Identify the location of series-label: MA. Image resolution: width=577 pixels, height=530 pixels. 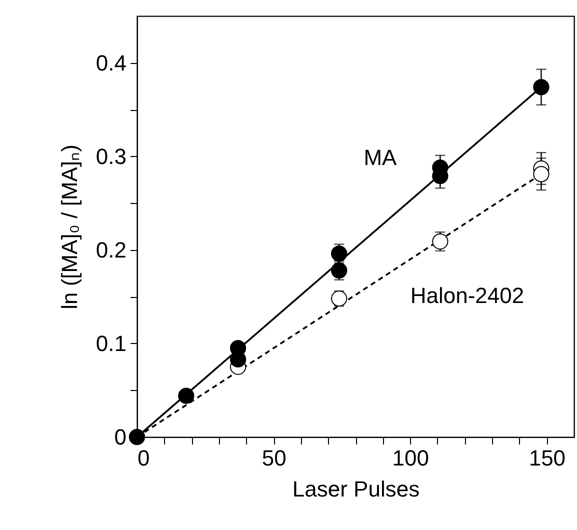
(381, 157).